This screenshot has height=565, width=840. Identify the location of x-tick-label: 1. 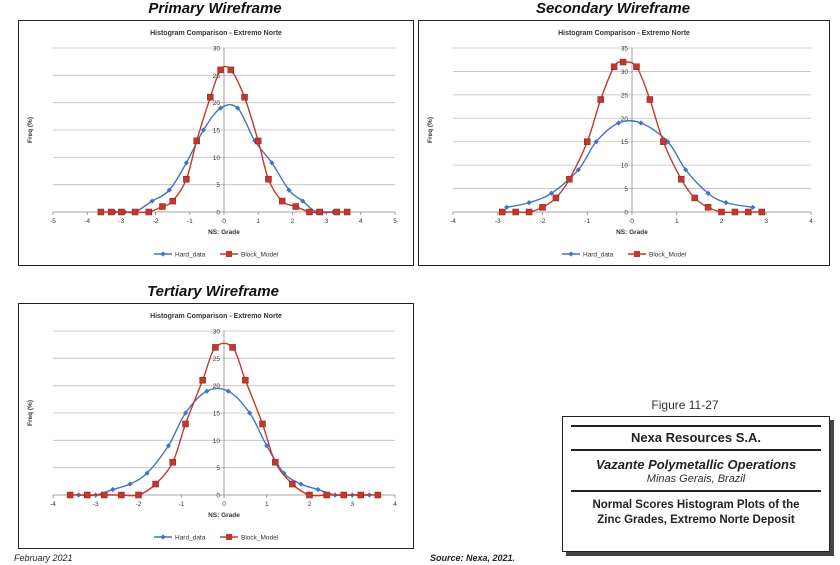
(677, 221).